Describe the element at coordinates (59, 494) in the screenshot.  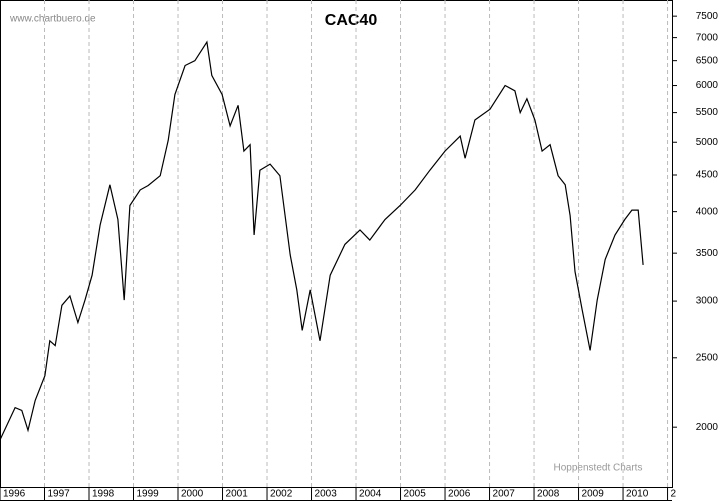
I see `x-tick-label: 1997` at that location.